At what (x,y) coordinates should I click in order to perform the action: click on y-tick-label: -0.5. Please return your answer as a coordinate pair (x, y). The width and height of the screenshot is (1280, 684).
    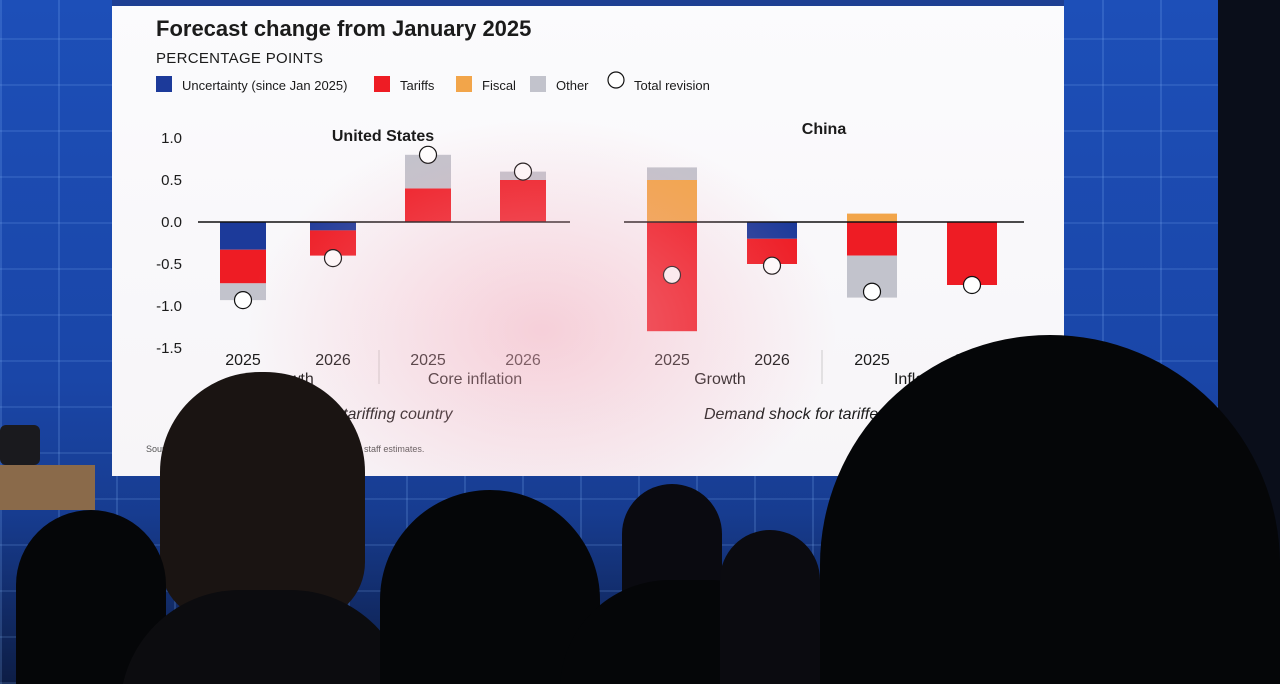
    Looking at the image, I should click on (169, 264).